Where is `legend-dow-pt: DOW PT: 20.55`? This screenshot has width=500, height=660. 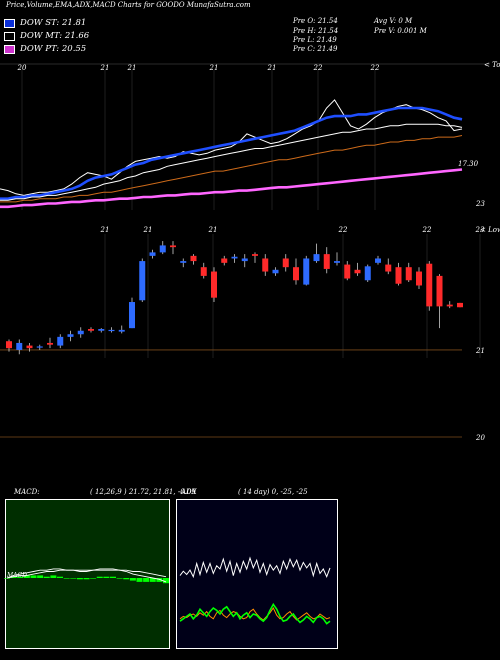
legend-dow-pt: DOW PT: 20.55 is located at coordinates (53, 49).